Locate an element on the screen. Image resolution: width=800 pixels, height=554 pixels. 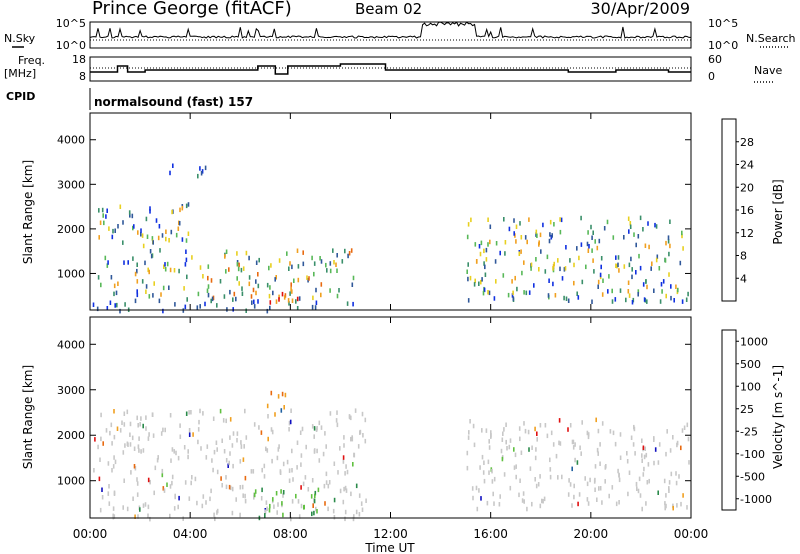
colorbar-frame is located at coordinates (729, 420).